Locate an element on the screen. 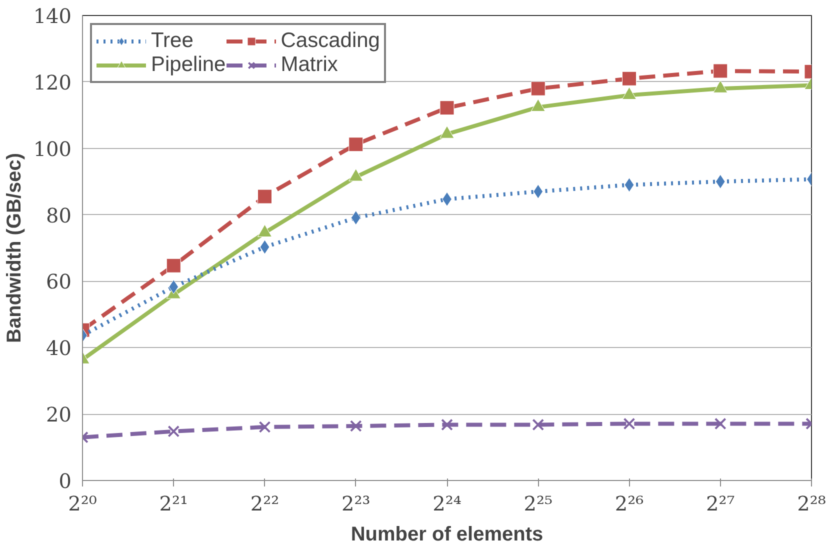 The image size is (831, 548). x-tick-label: 2²³ is located at coordinates (355, 504).